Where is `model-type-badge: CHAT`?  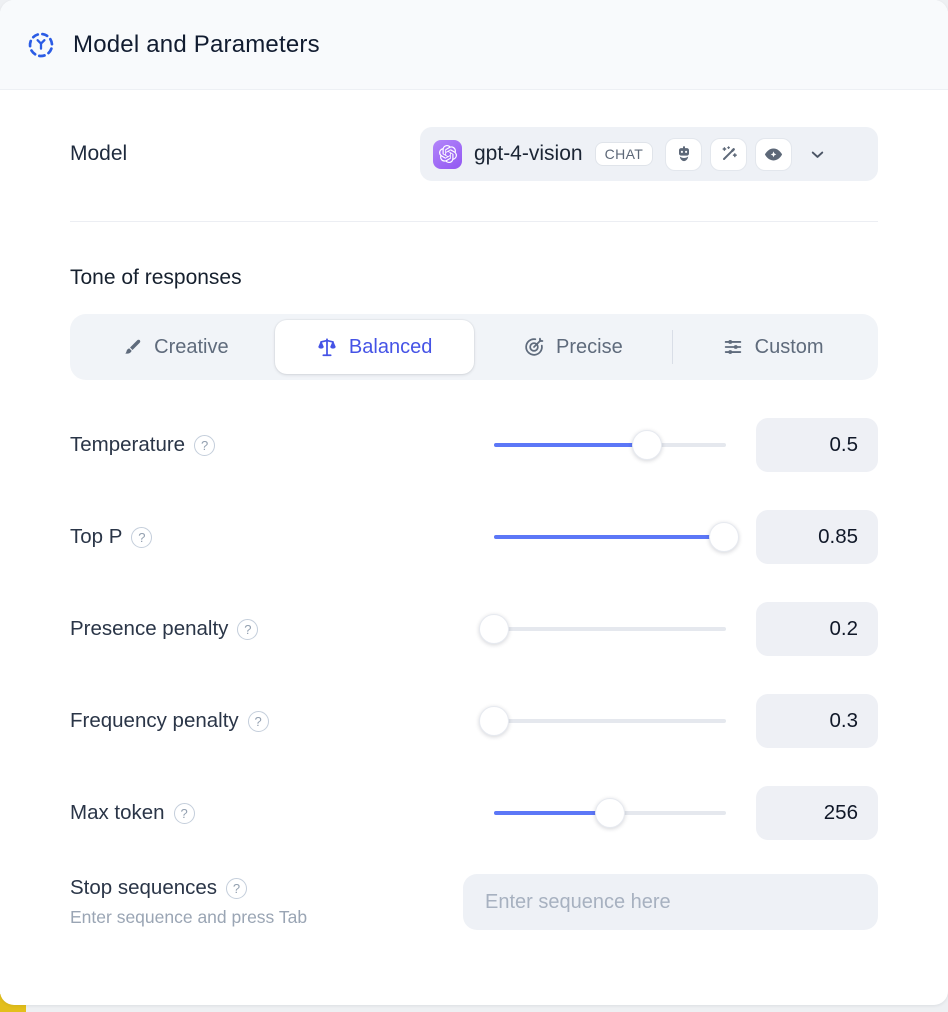 model-type-badge: CHAT is located at coordinates (624, 154).